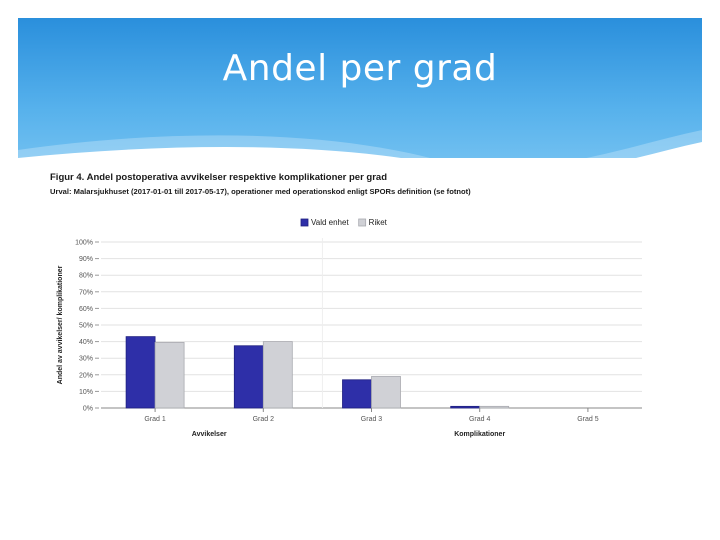 Image resolution: width=720 pixels, height=540 pixels. What do you see at coordinates (480, 419) in the screenshot?
I see `x-tick-label: Grad 4` at bounding box center [480, 419].